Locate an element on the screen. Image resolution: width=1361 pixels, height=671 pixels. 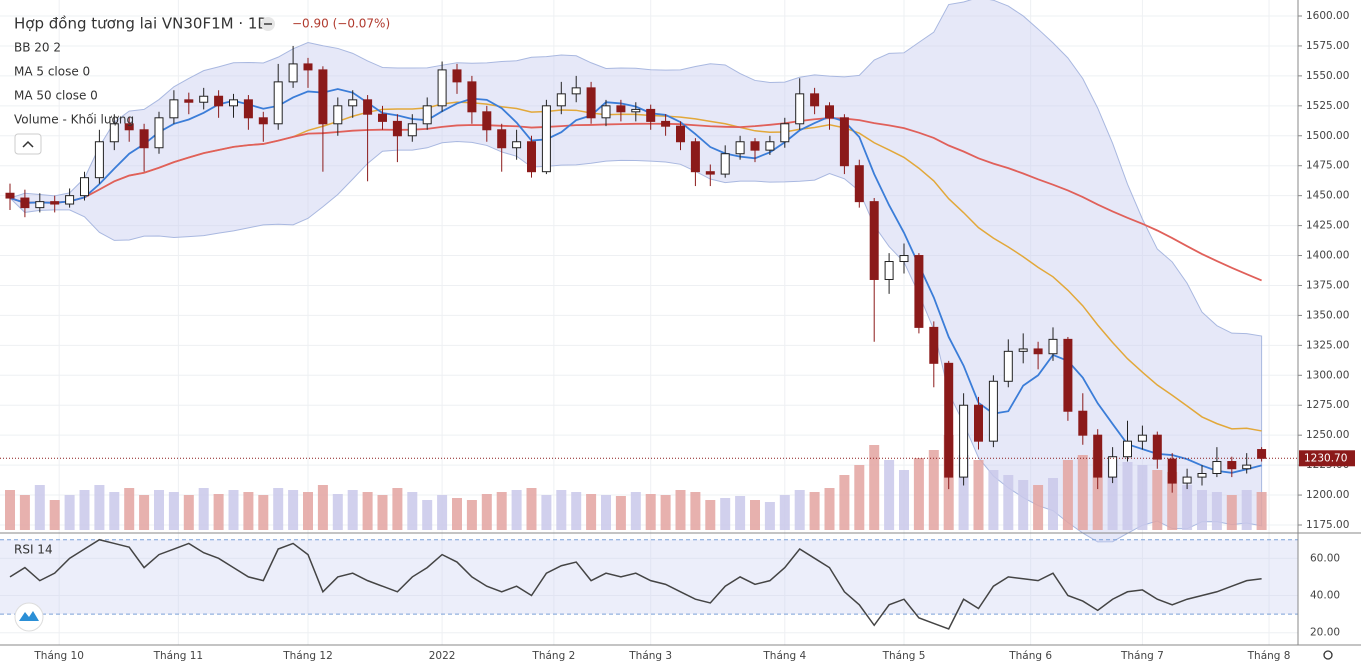
y-tick-label: 1200.00 is located at coordinates (1327, 495).